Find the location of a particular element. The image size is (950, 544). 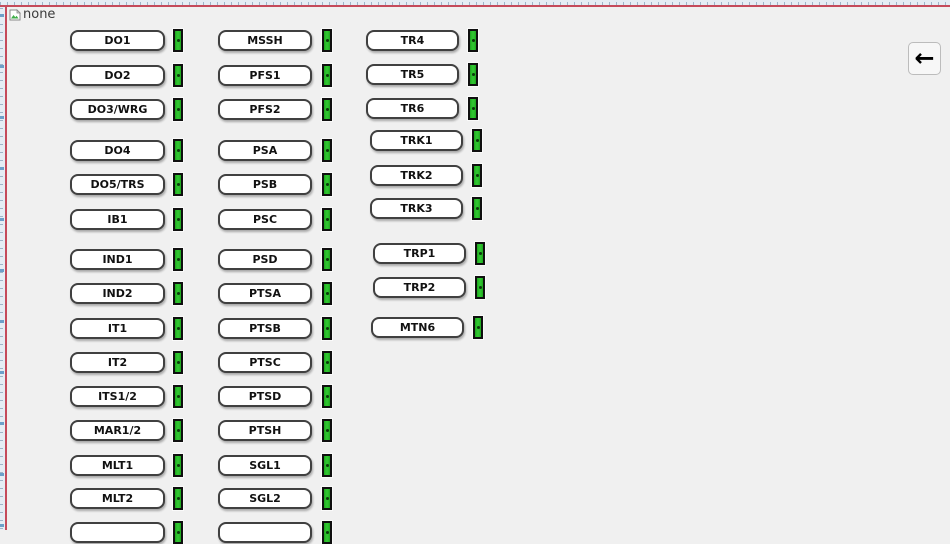

panel-button-mssh: MSSH is located at coordinates (265, 40).